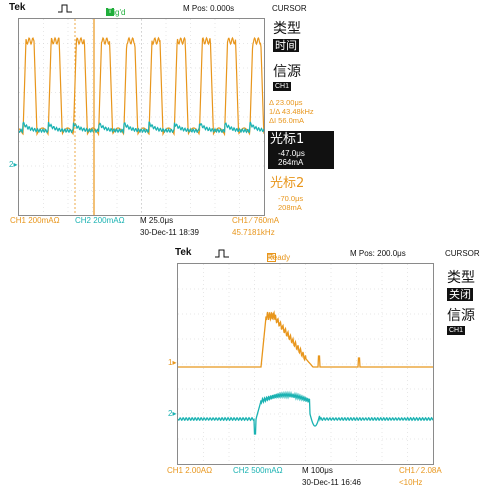 The image size is (500, 500). I want to click on frequency-readout: 1/Δ 43.48kHz, so click(291, 111).